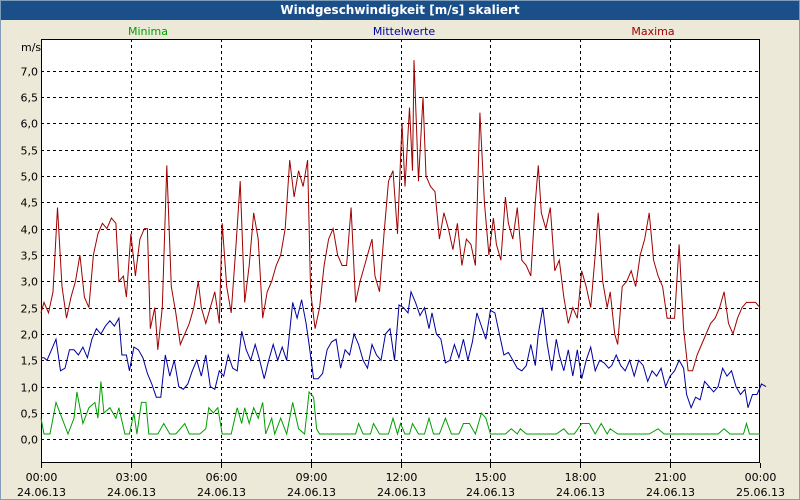  Describe the element at coordinates (652, 31) in the screenshot. I see `legend-maxima: Maxima` at that location.